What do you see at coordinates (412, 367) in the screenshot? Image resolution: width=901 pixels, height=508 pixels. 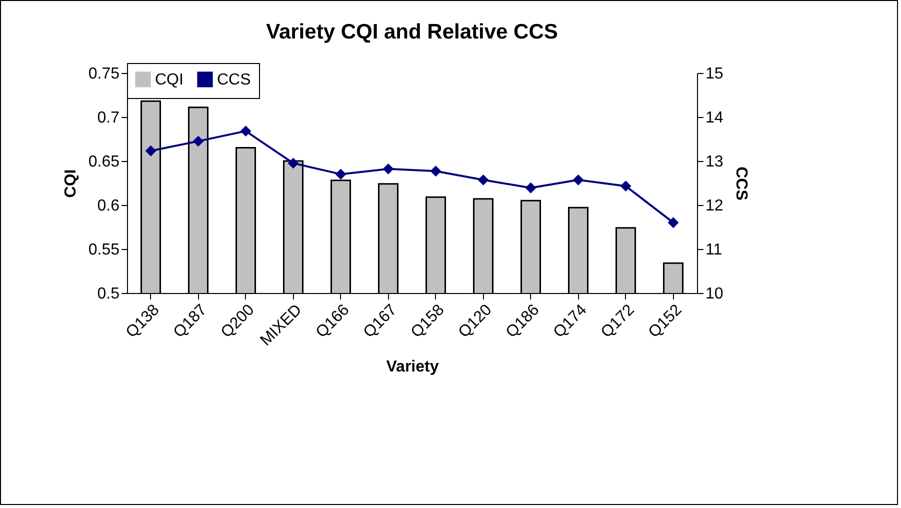 I see `x-axis-title: Variety` at bounding box center [412, 367].